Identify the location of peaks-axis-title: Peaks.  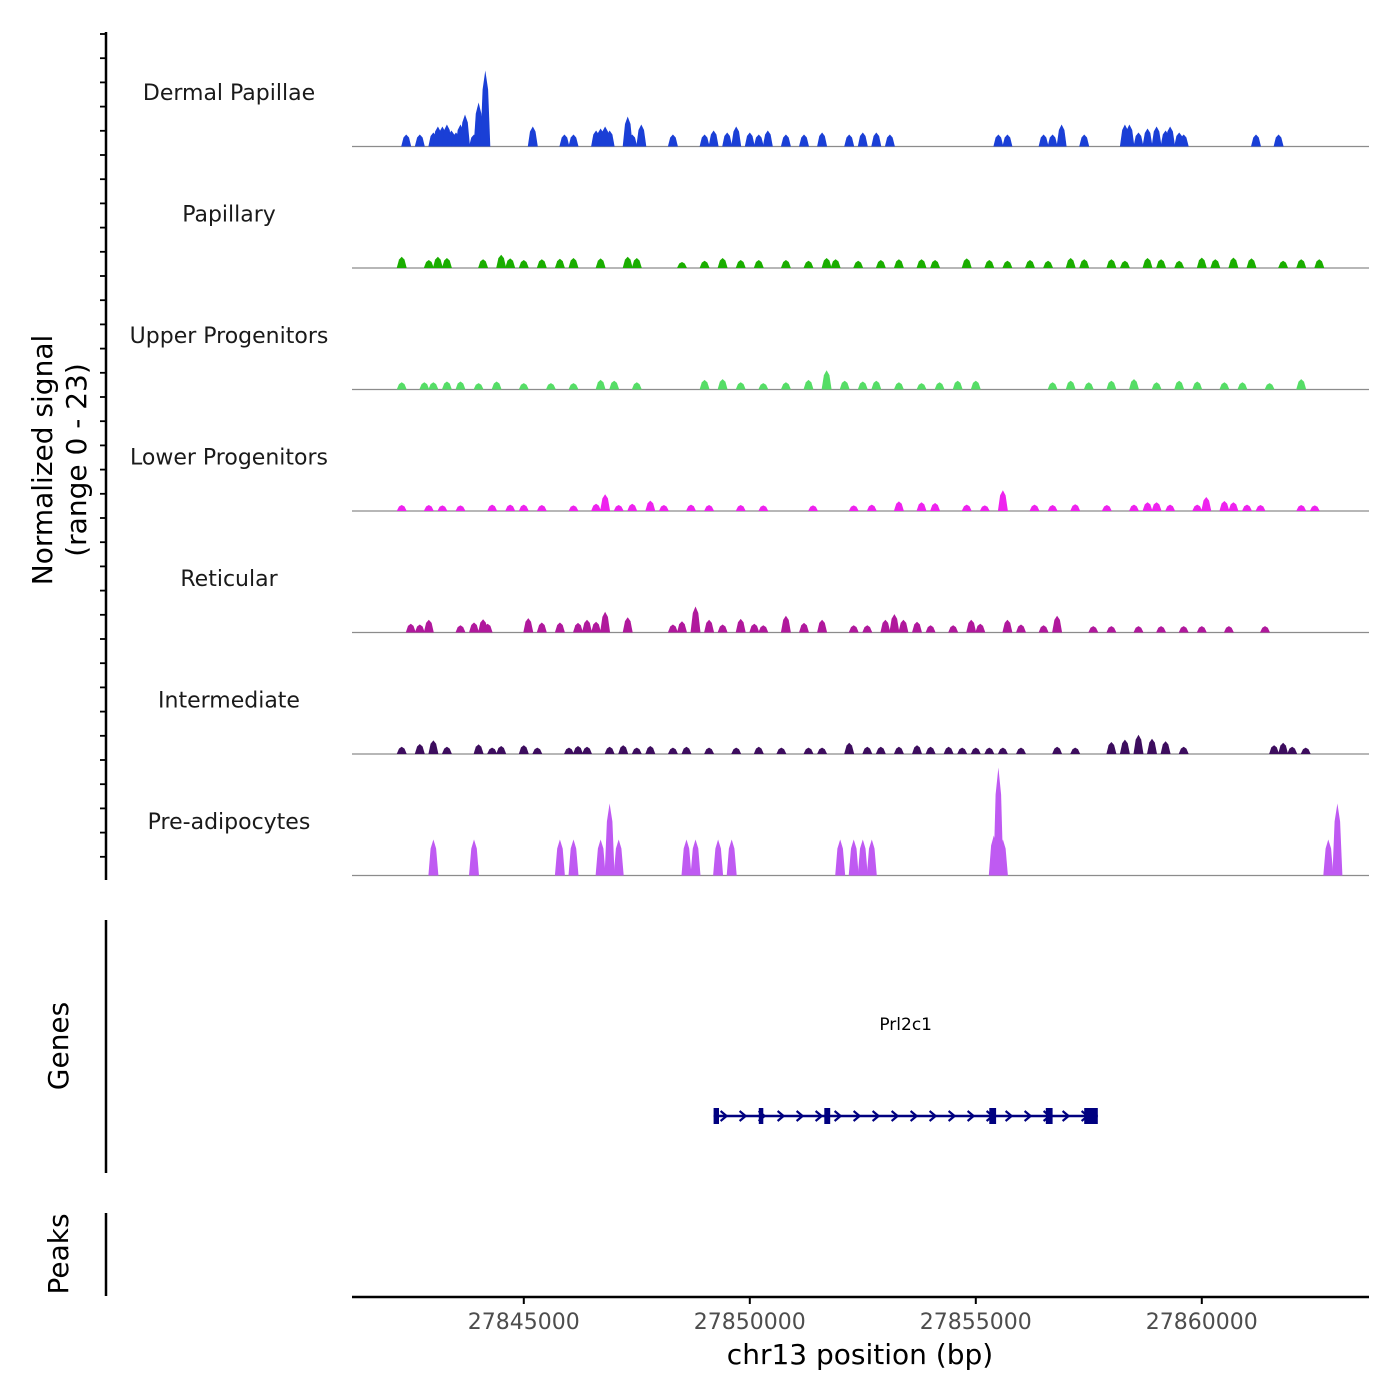
(58, 1253).